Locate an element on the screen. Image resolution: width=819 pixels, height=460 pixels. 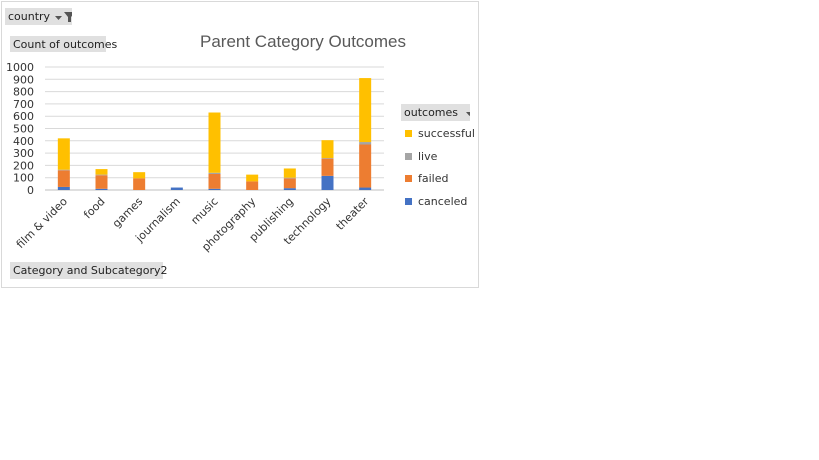
x-tick-label: music is located at coordinates (204, 211).